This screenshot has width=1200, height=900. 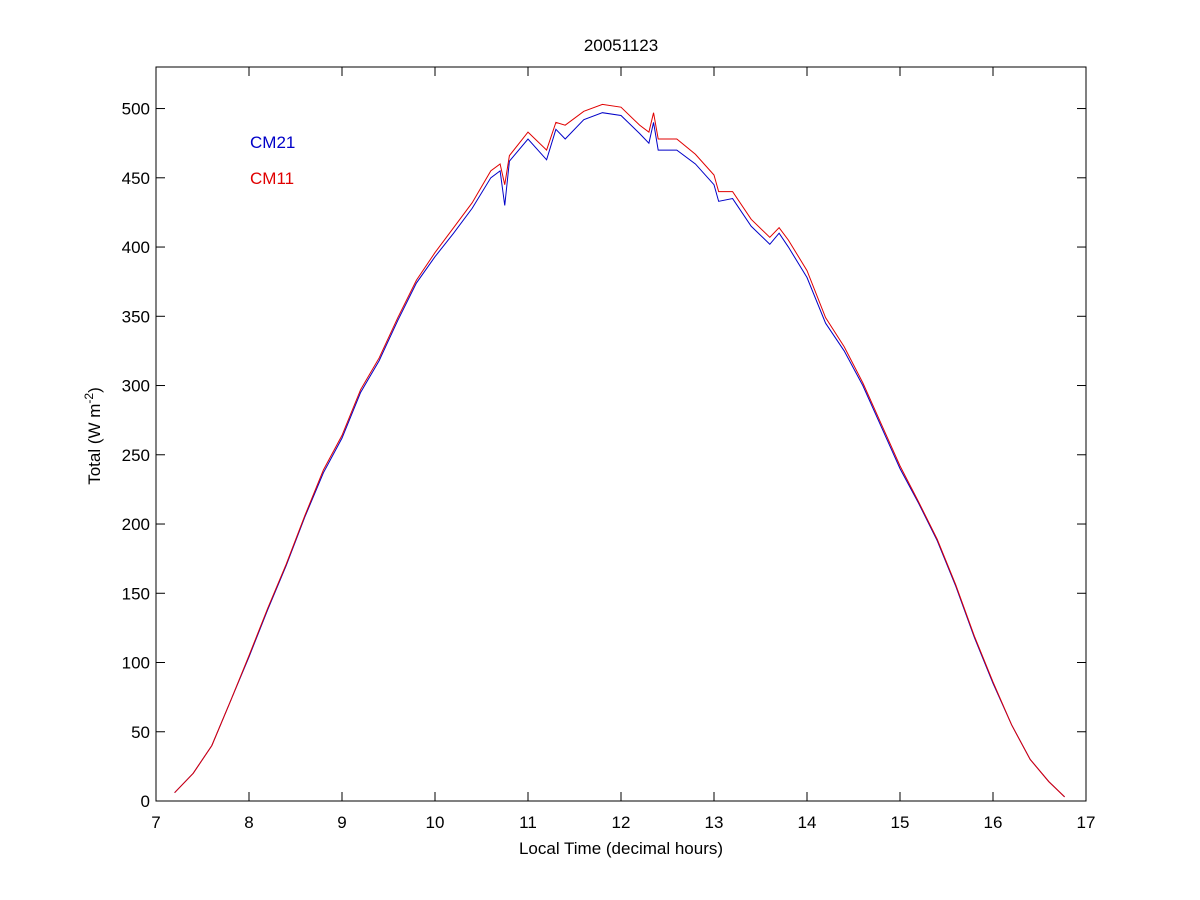 What do you see at coordinates (900, 822) in the screenshot?
I see `x-tick-label: 15` at bounding box center [900, 822].